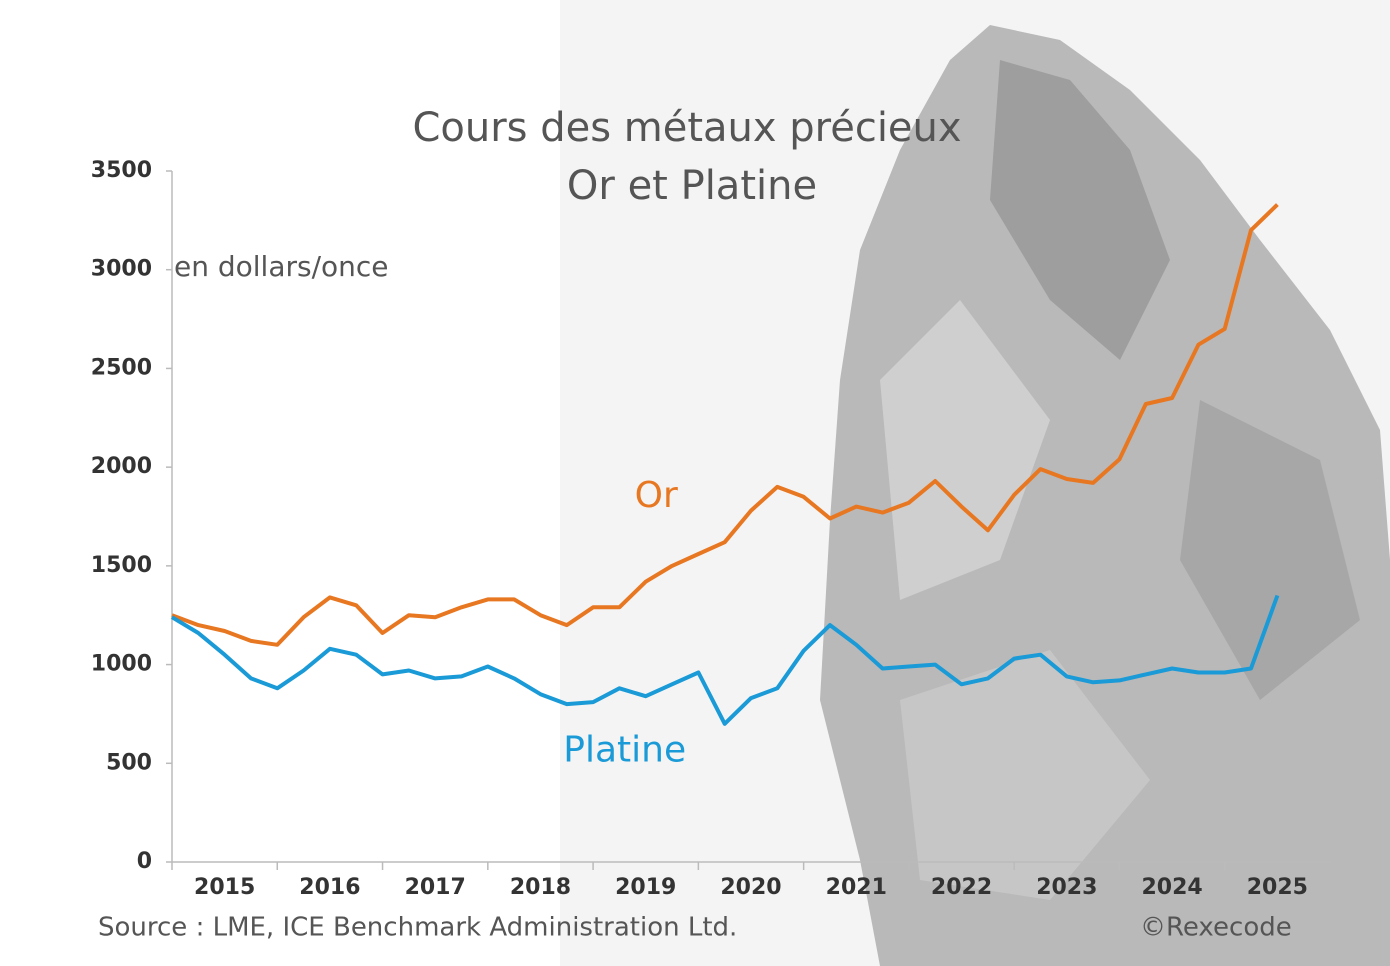 The image size is (1390, 966). What do you see at coordinates (1171, 887) in the screenshot?
I see `x-tick-label: 2024` at bounding box center [1171, 887].